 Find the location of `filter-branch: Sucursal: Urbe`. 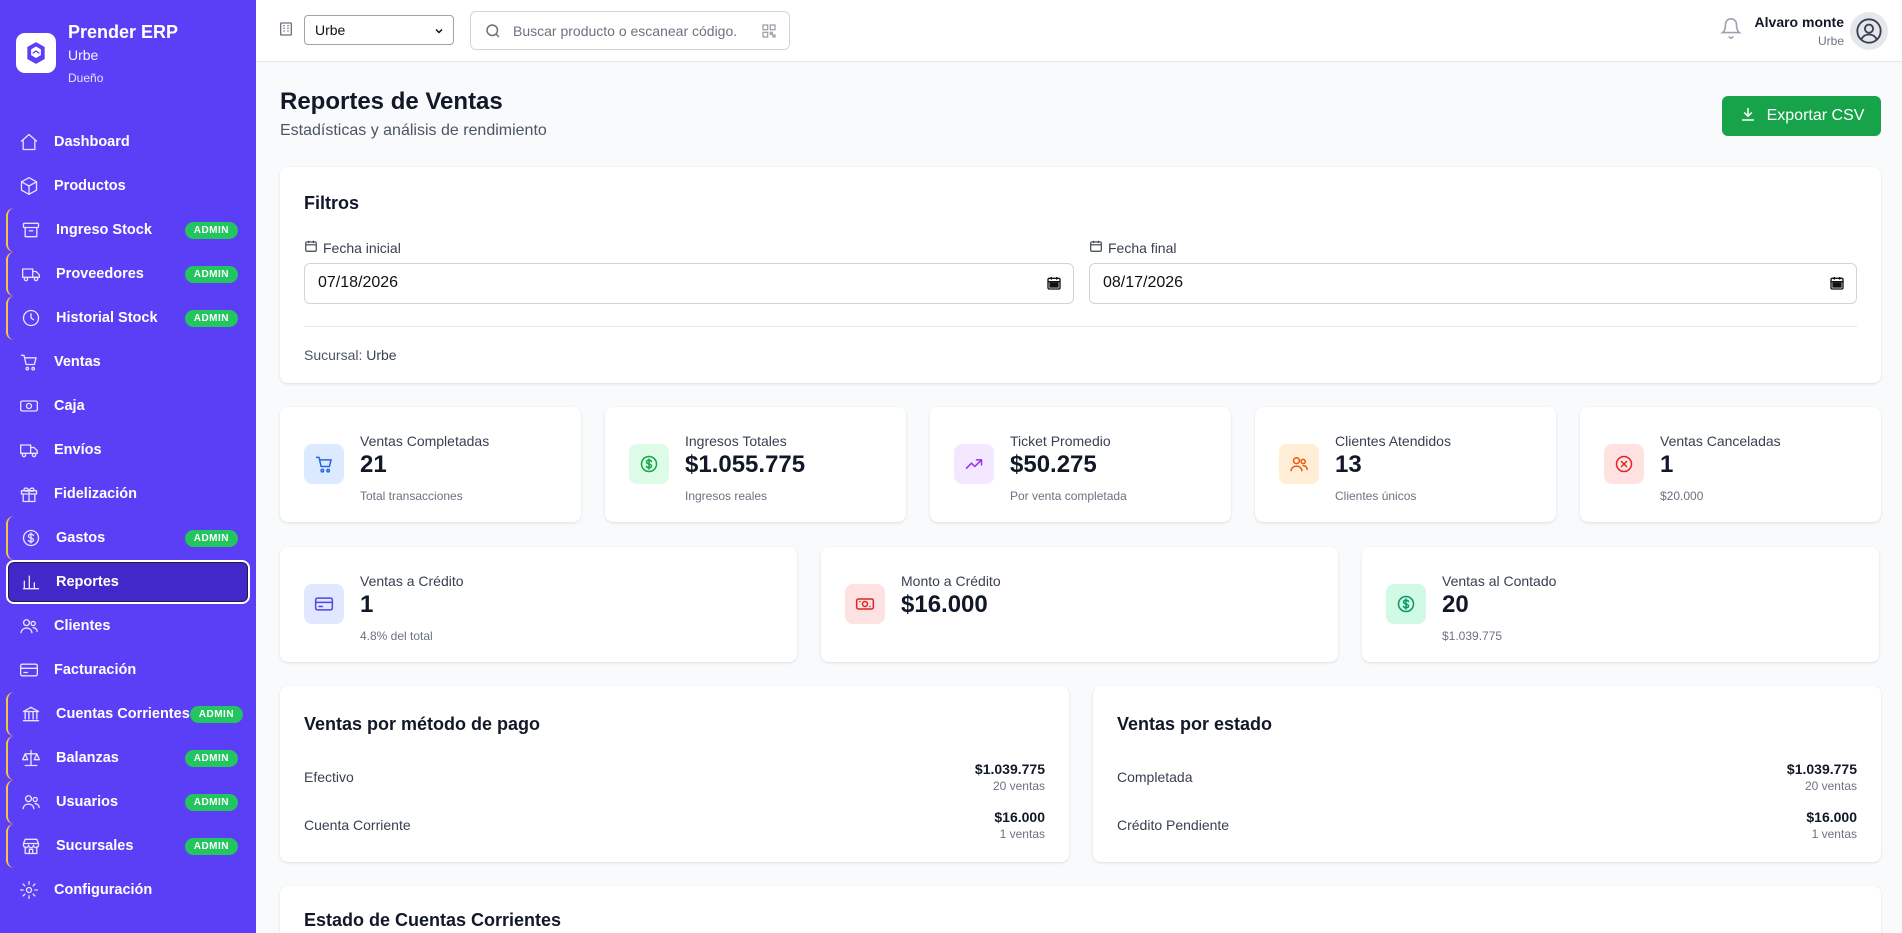

filter-branch: Sucursal: Urbe is located at coordinates (350, 355).